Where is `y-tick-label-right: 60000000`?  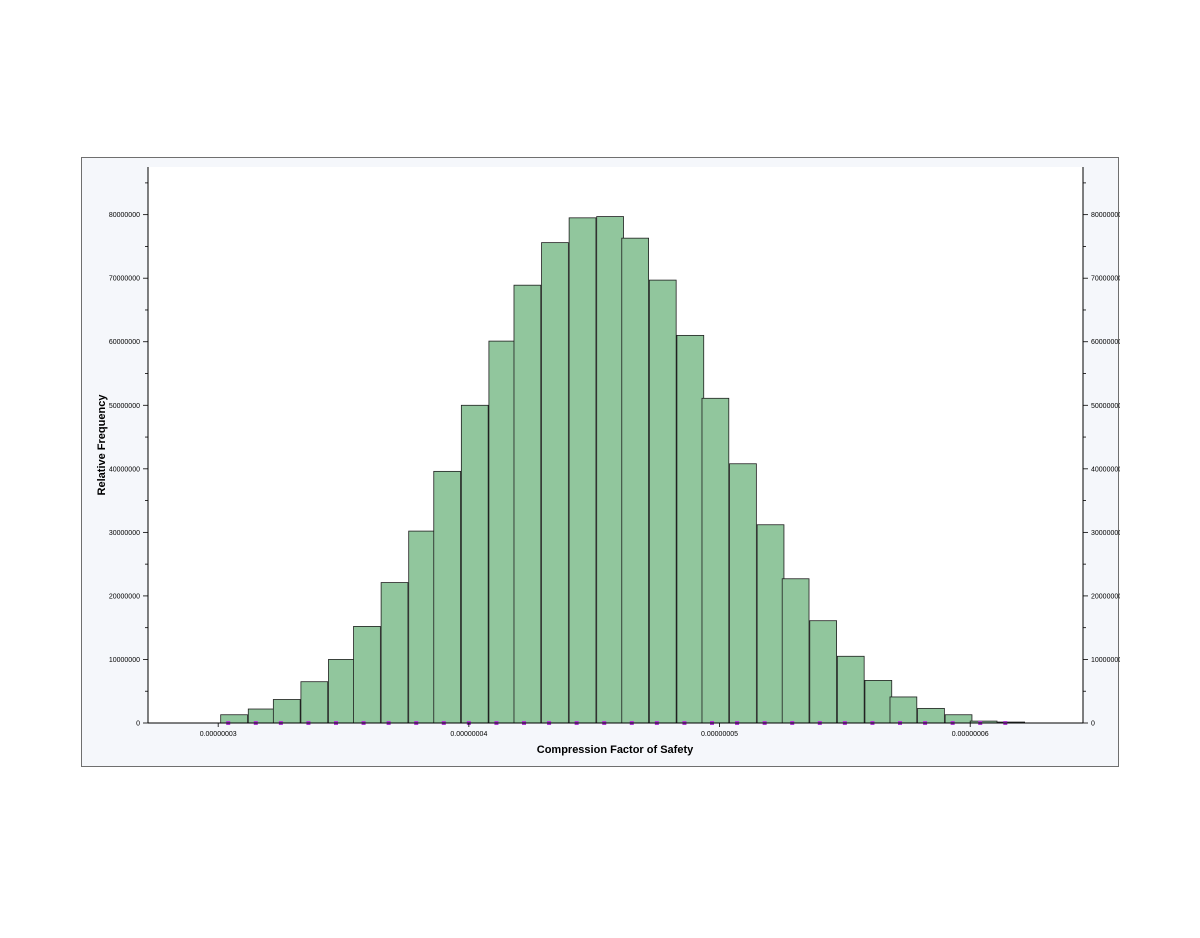 y-tick-label-right: 60000000 is located at coordinates (1105, 342).